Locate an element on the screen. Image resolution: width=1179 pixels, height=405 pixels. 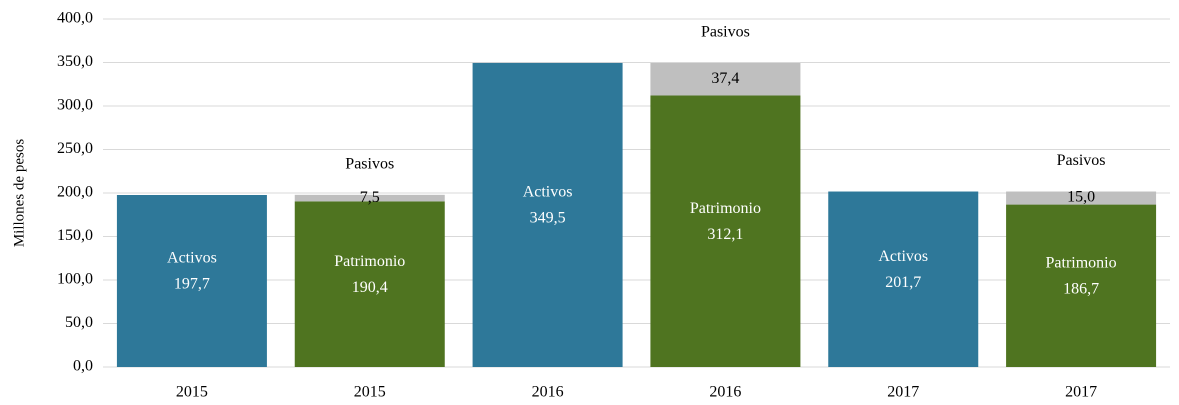
y-tick-label: 50,0 is located at coordinates (79, 322).